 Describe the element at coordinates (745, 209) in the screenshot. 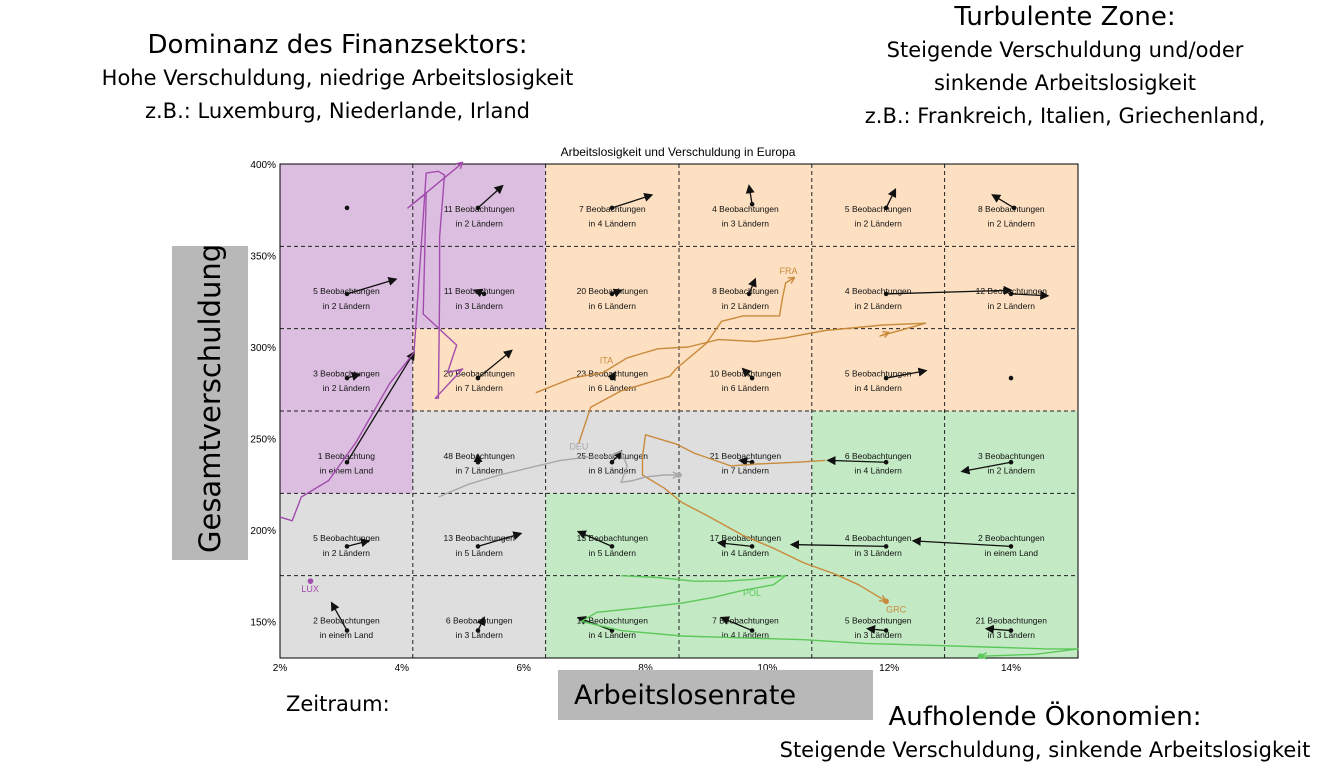

I see `cell-count-label: 4 Beobachtungen` at that location.